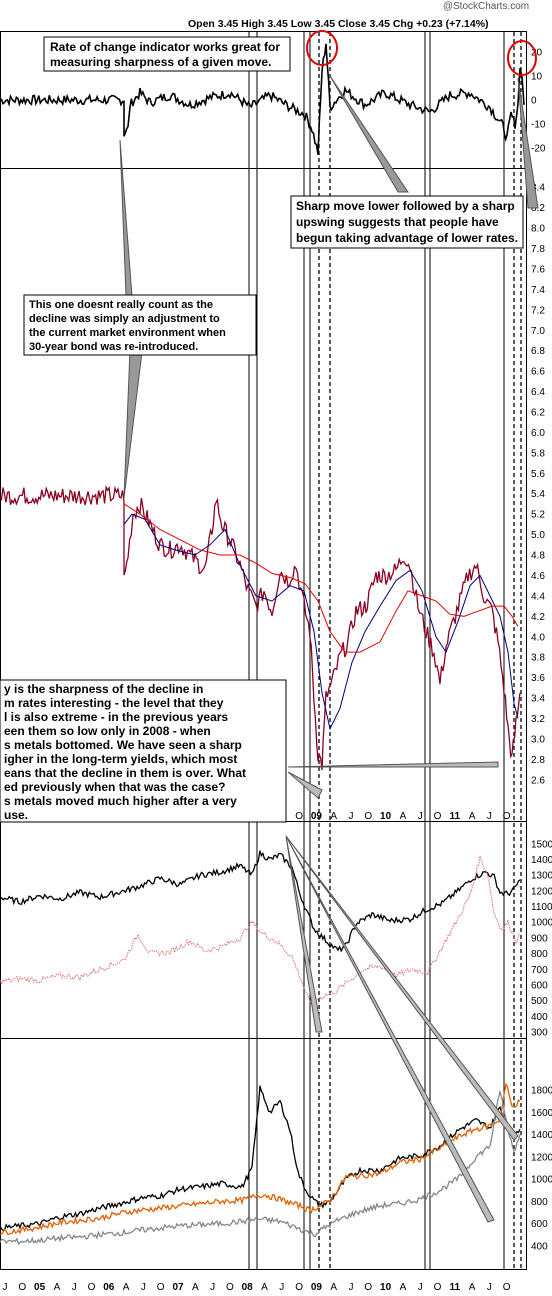  I want to click on roc-series-layer, so click(262, 99).